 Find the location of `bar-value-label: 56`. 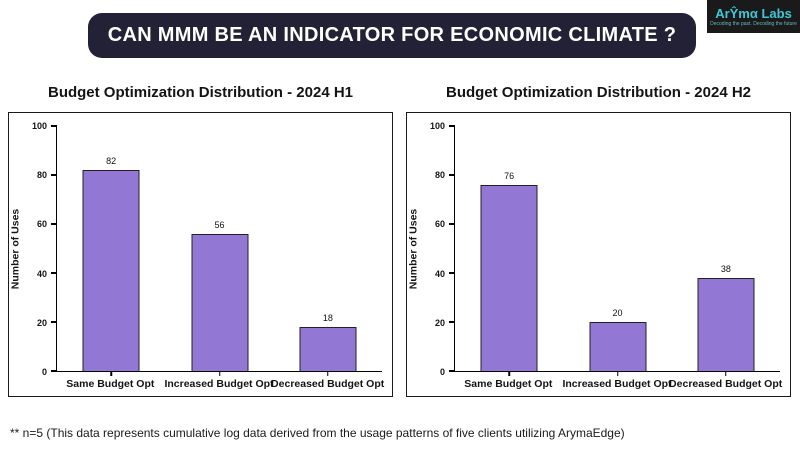

bar-value-label: 56 is located at coordinates (219, 224).